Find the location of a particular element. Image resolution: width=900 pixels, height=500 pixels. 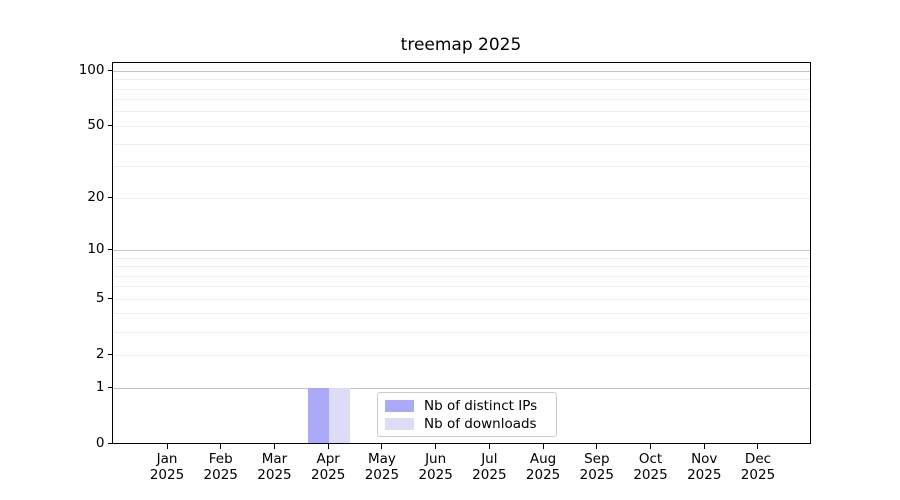

x-tick-month: Dec is located at coordinates (758, 458).